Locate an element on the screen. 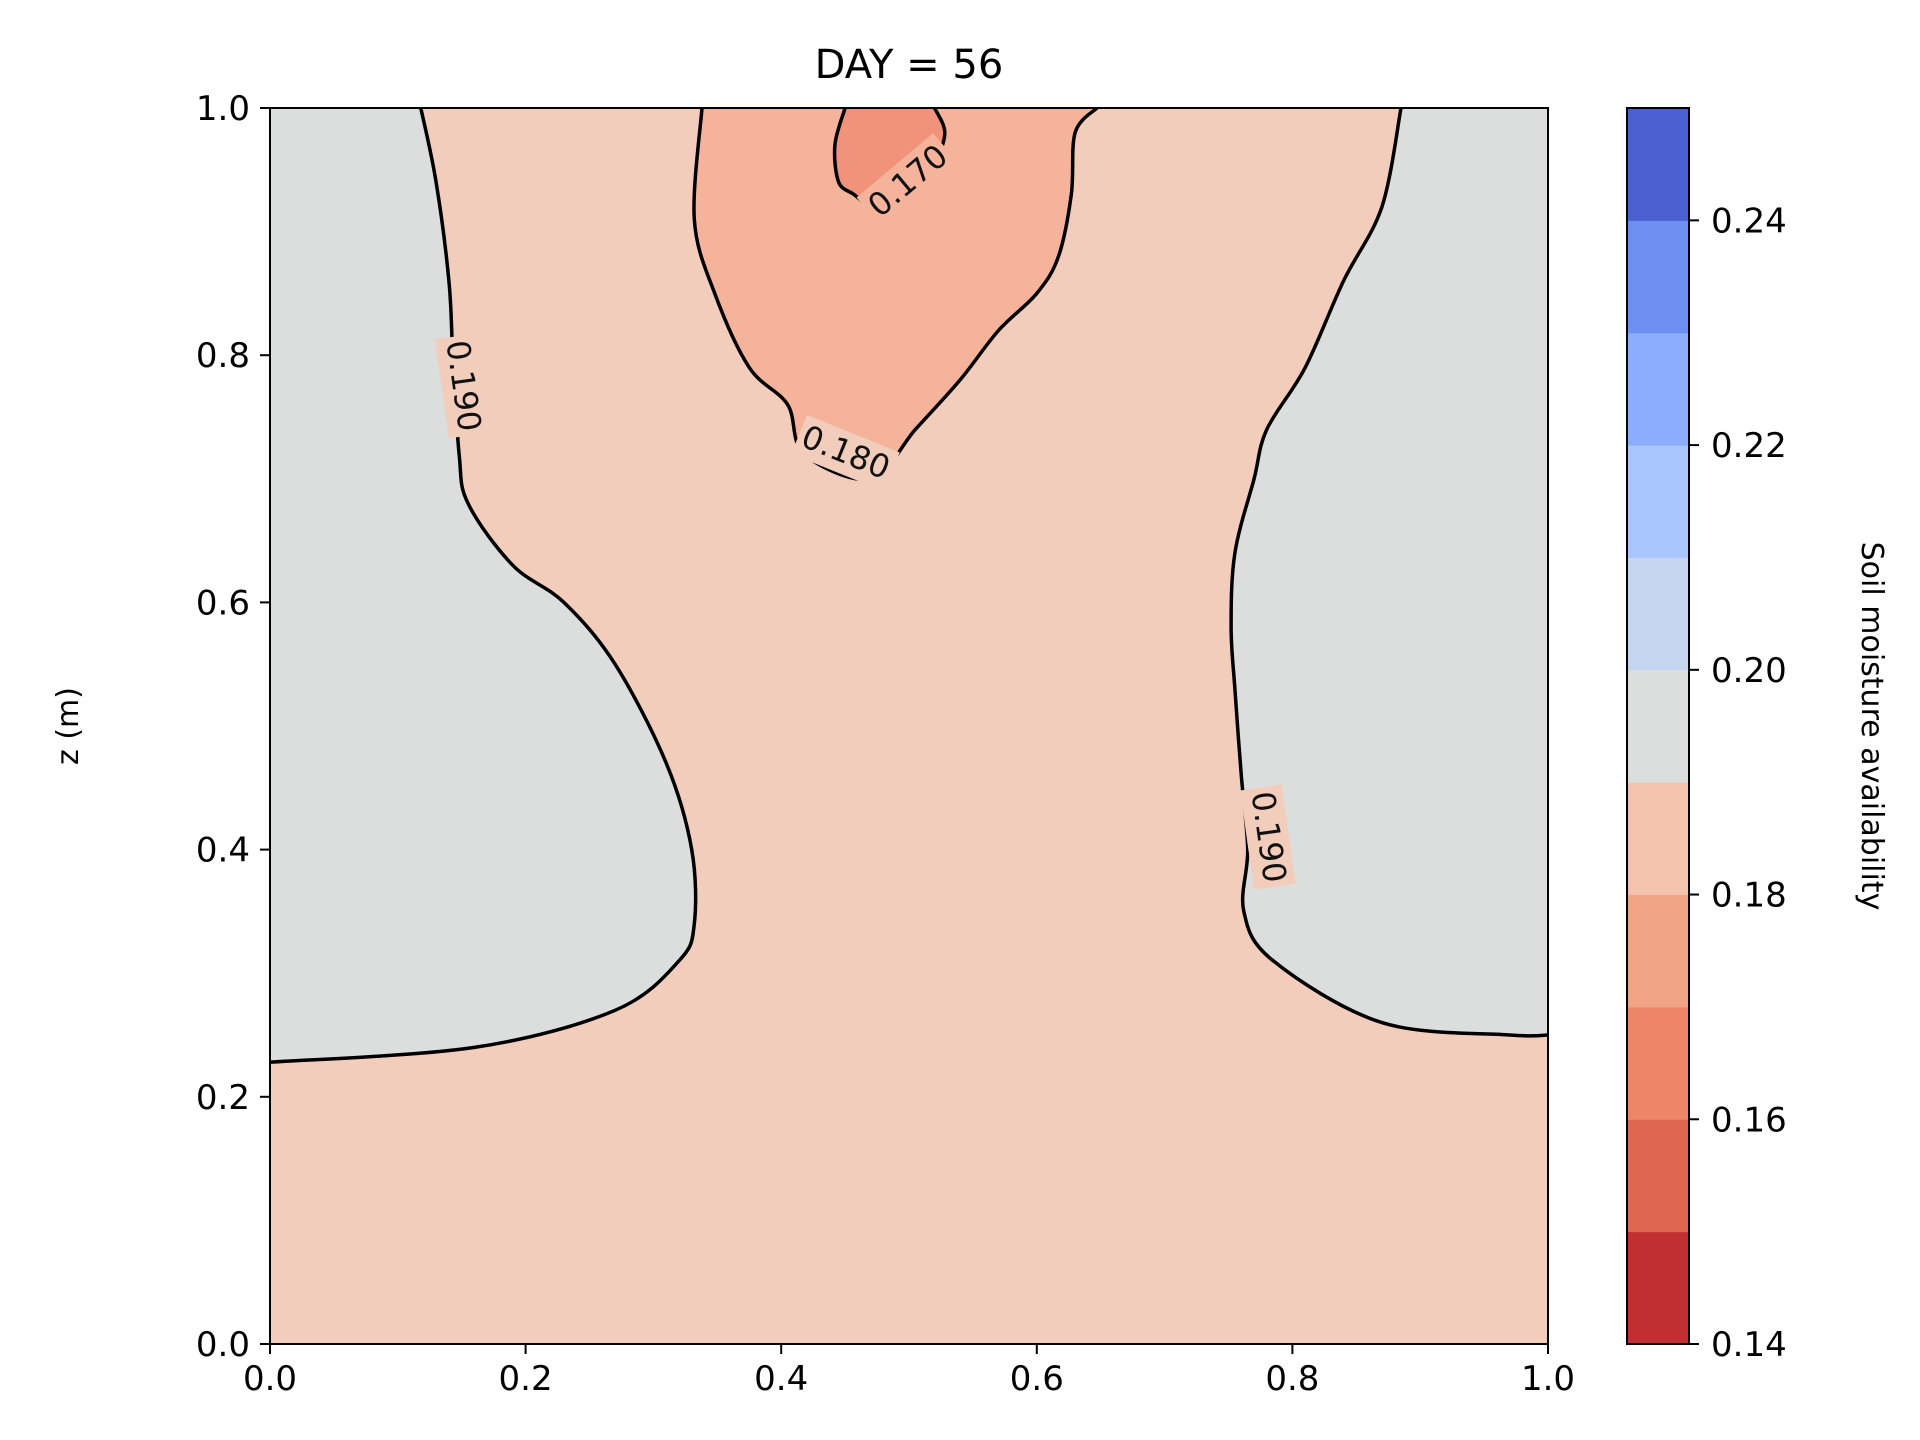  colorbar-tick-label: 0.18 is located at coordinates (1749, 896).